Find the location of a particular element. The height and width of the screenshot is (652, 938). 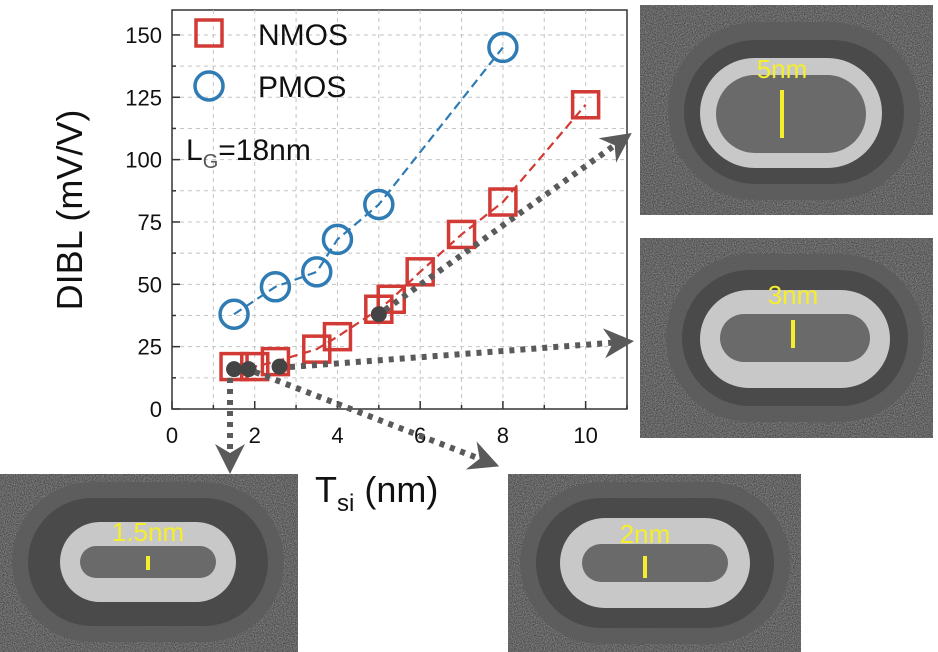

tem-label-2nm: 2nm is located at coordinates (645, 534).